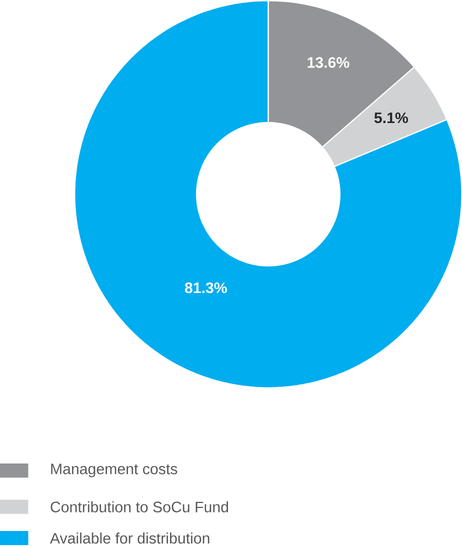 Image resolution: width=462 pixels, height=547 pixels. I want to click on legend-label: Management costs, so click(113, 471).